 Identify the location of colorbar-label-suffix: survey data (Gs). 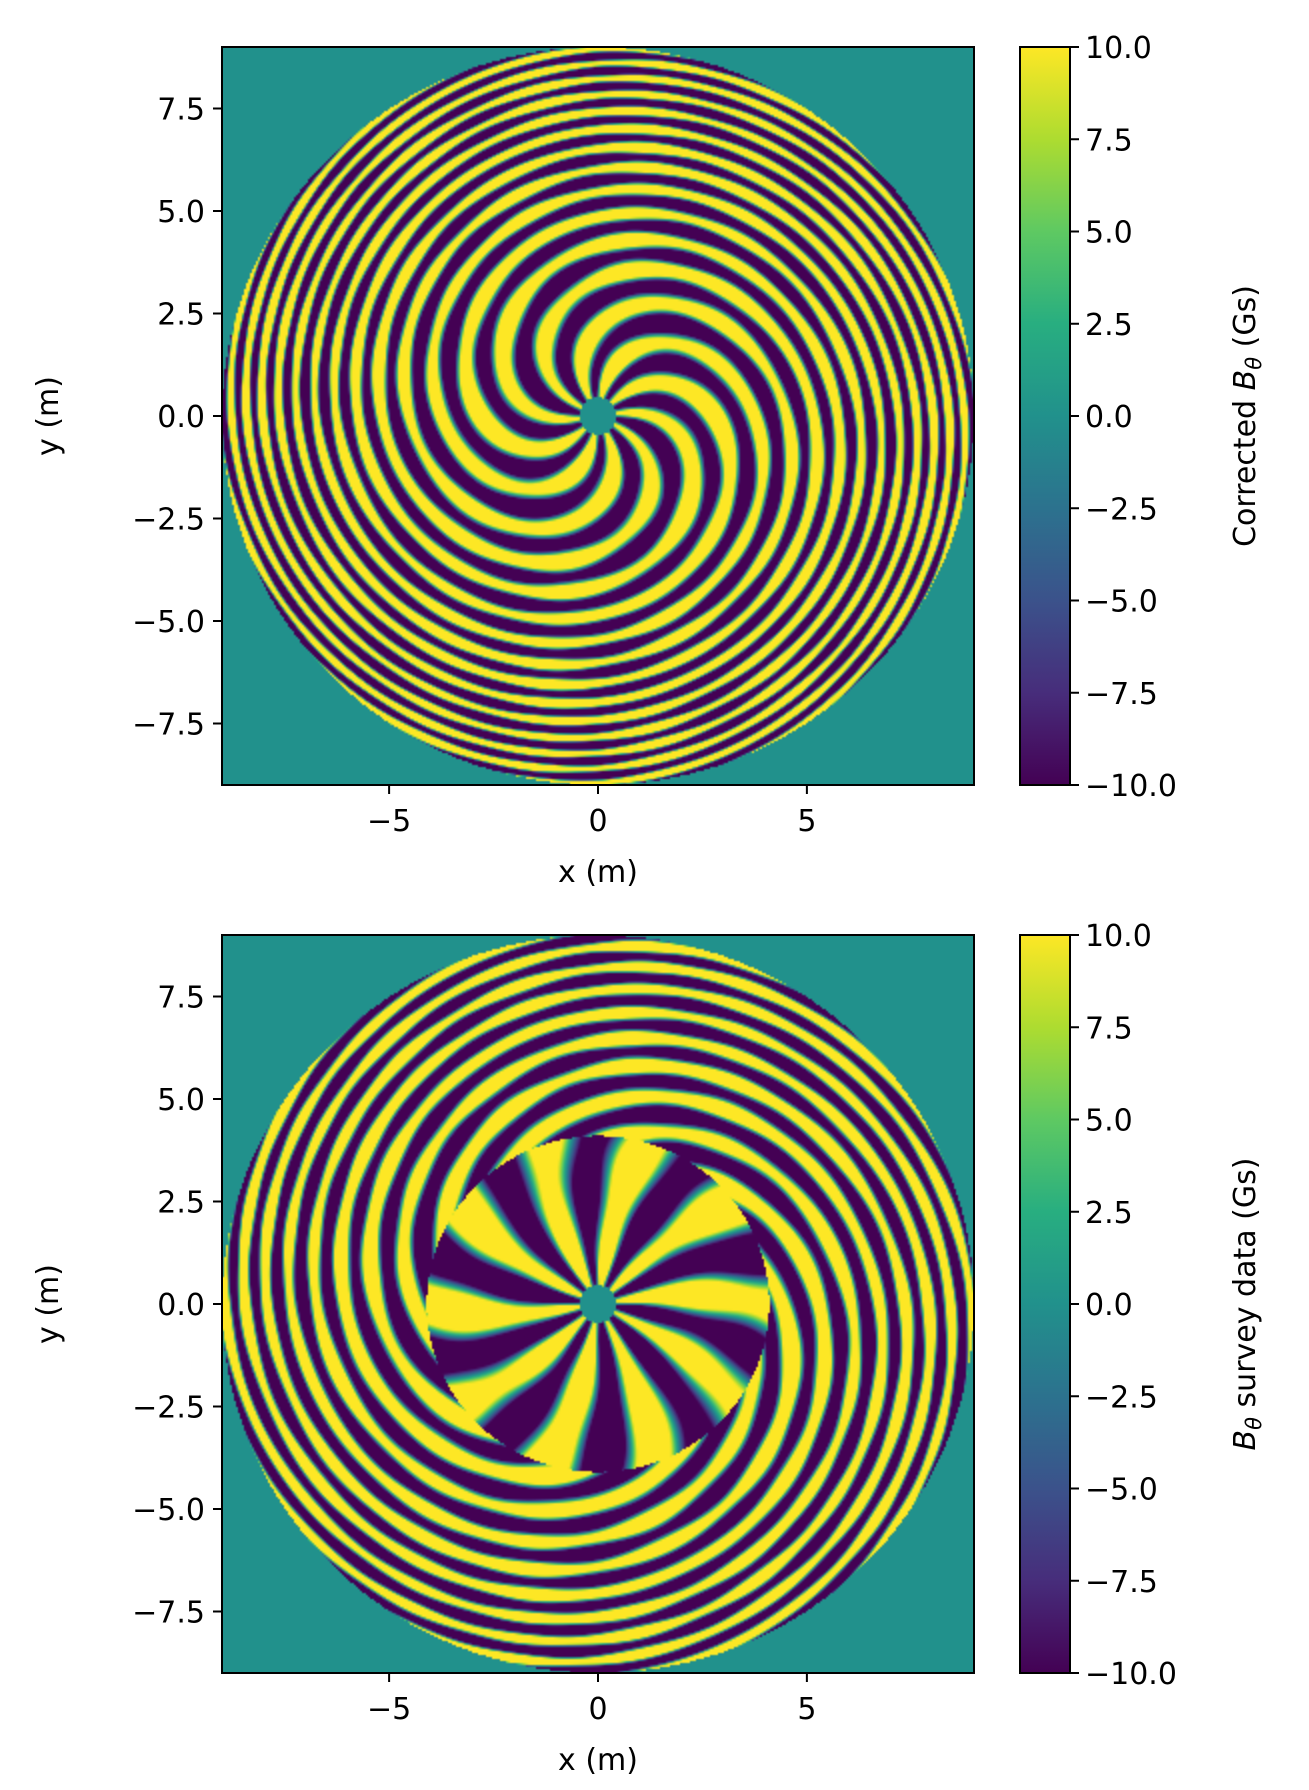
(1245, 1287).